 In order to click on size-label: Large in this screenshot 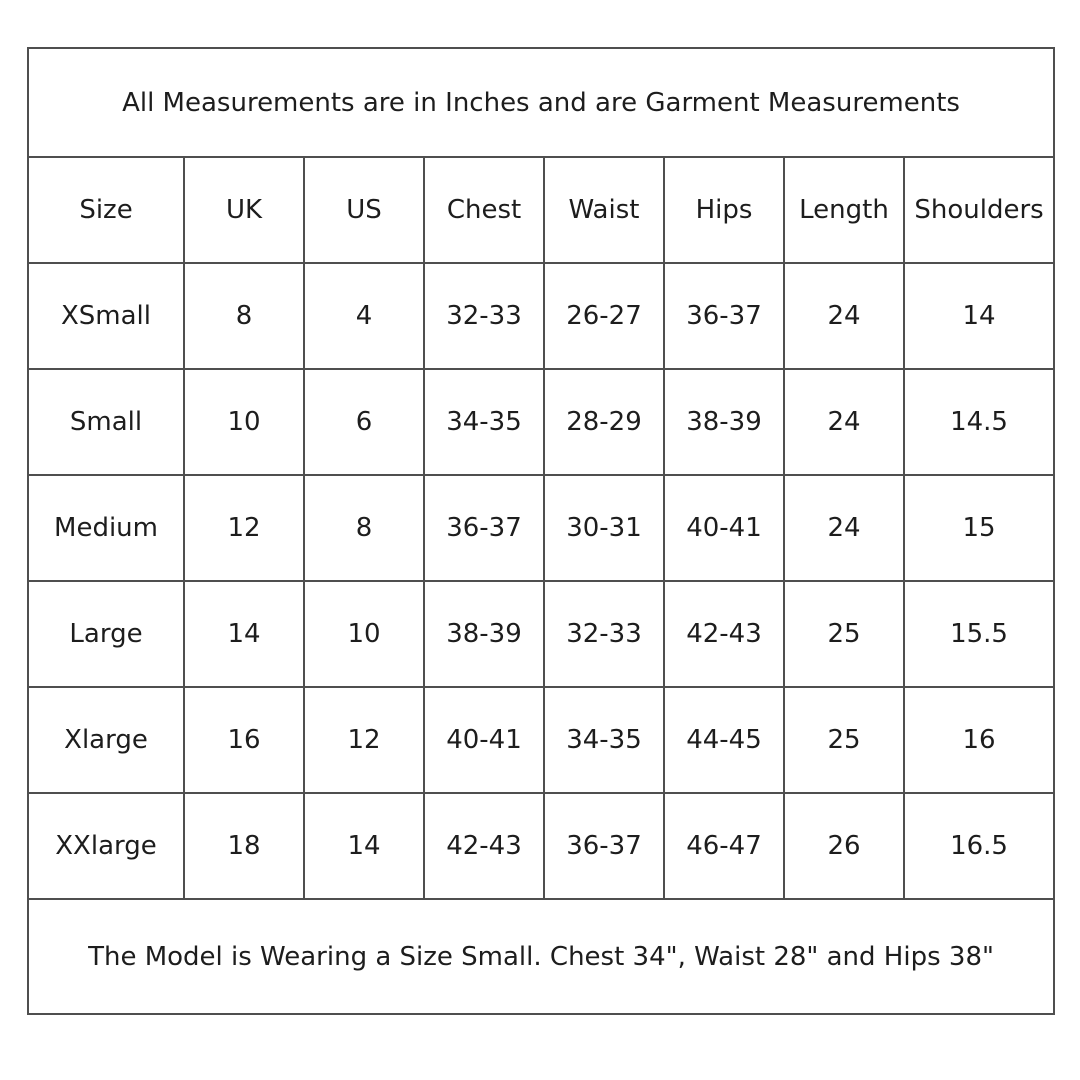, I will do `click(106, 634)`.